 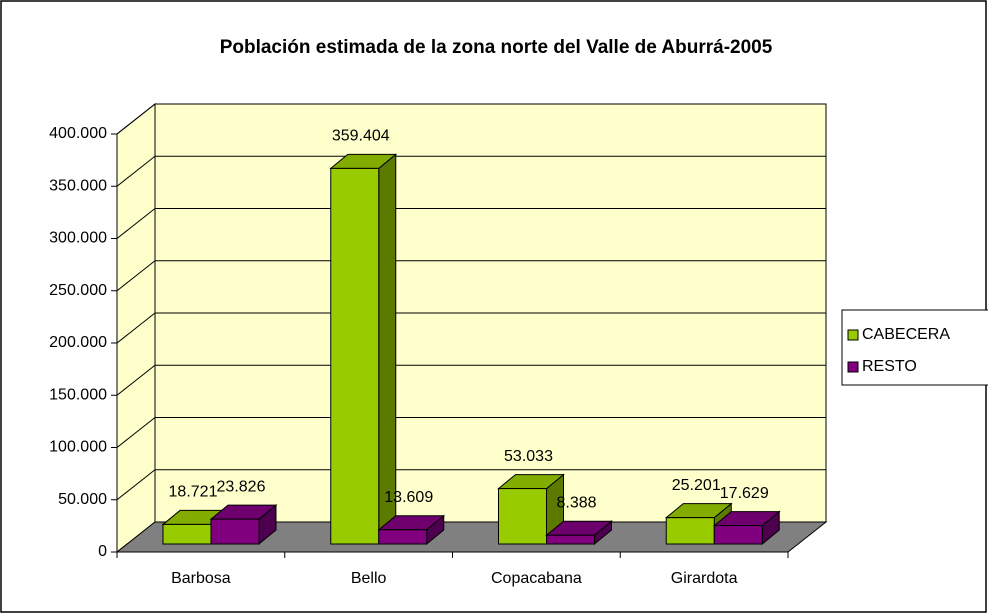 I want to click on y-tick-label: 200.000, so click(x=78, y=342).